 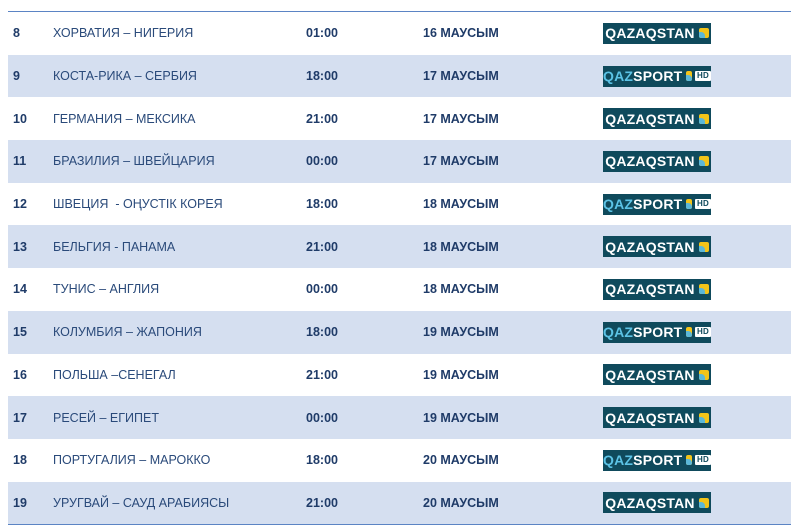 I want to click on match-teams: УРУГВАЙ – САУД АРАБИЯСЫ, so click(x=141, y=502).